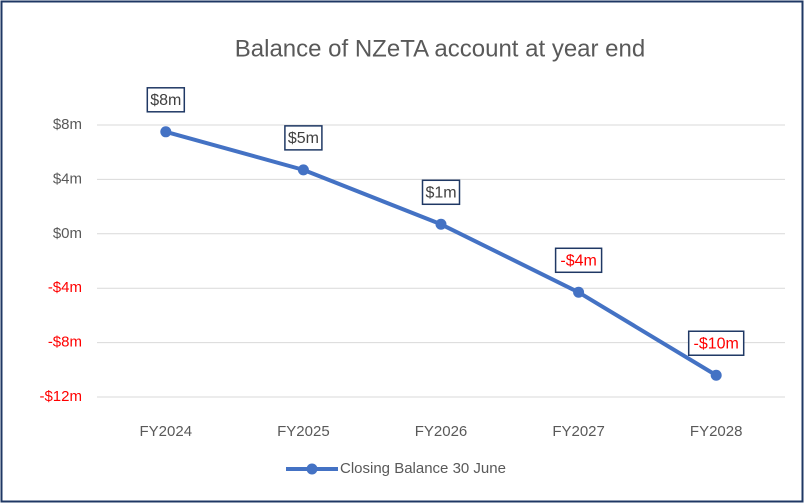  I want to click on data-label: -$4m, so click(578, 260).